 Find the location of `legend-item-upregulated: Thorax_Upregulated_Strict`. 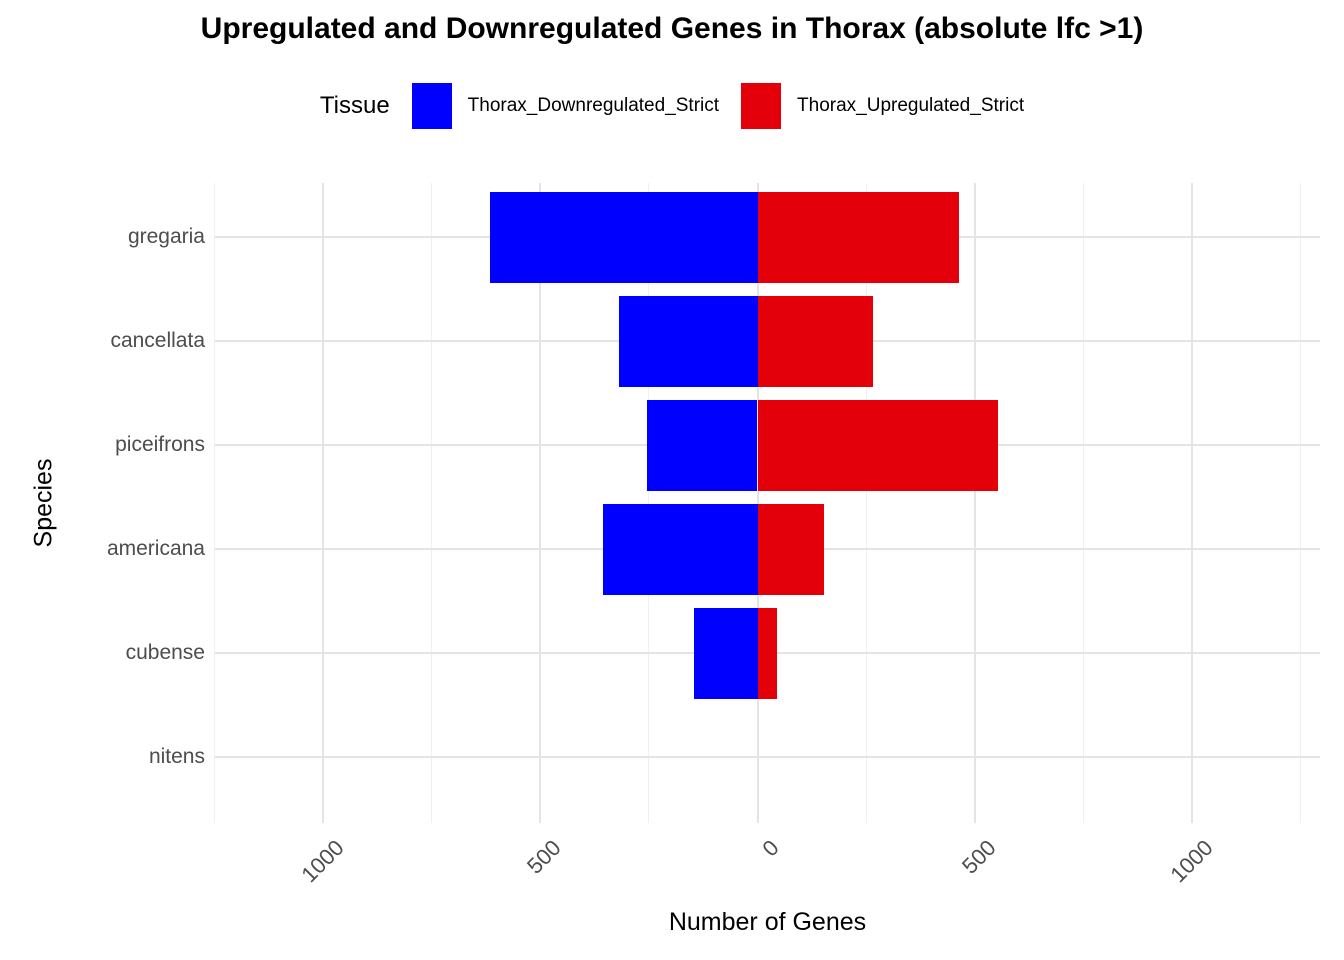

legend-item-upregulated: Thorax_Upregulated_Strict is located at coordinates (882, 106).